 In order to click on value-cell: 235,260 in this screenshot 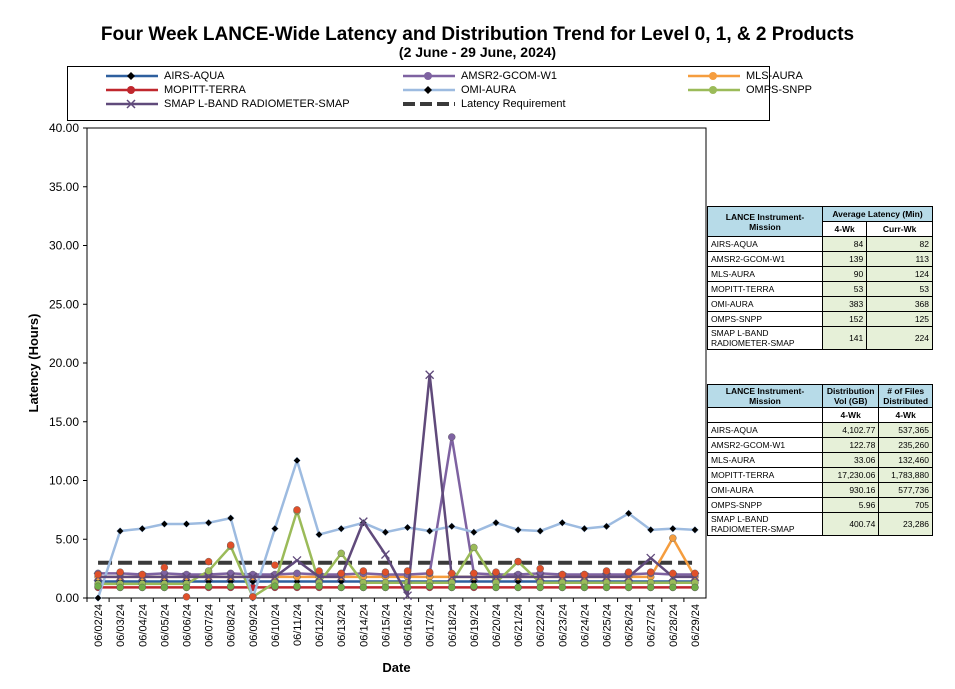, I will do `click(905, 445)`.